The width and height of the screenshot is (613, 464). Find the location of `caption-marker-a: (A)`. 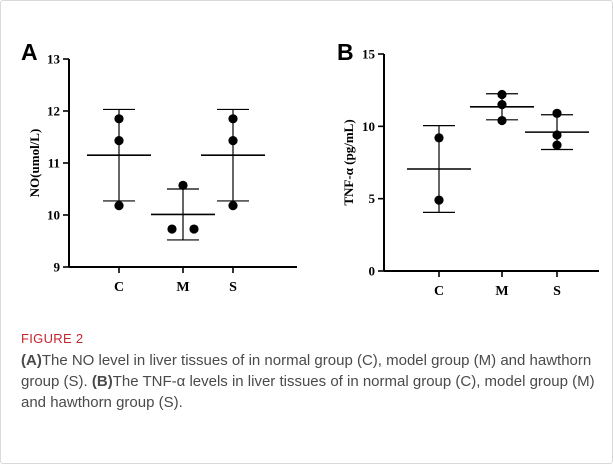

caption-marker-a: (A) is located at coordinates (31, 360).